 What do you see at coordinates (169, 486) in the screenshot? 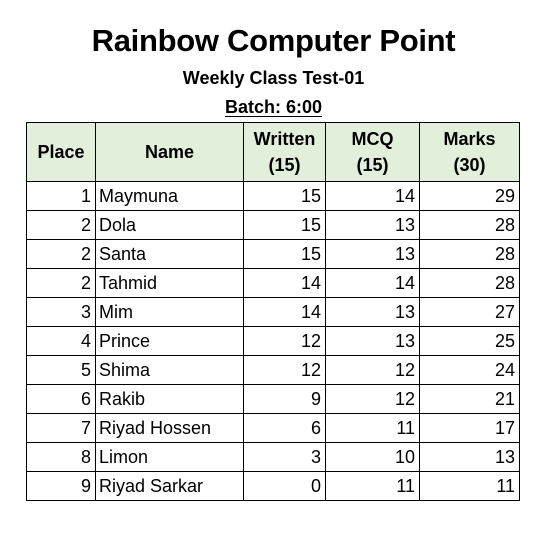
I see `cell-name: Riyad Sarkar` at bounding box center [169, 486].